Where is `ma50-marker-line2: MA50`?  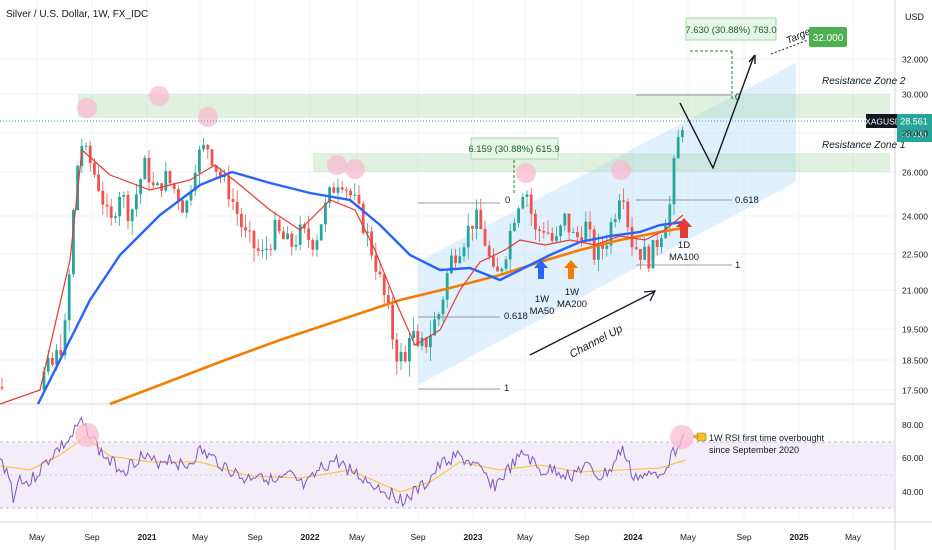 ma50-marker-line2: MA50 is located at coordinates (542, 311).